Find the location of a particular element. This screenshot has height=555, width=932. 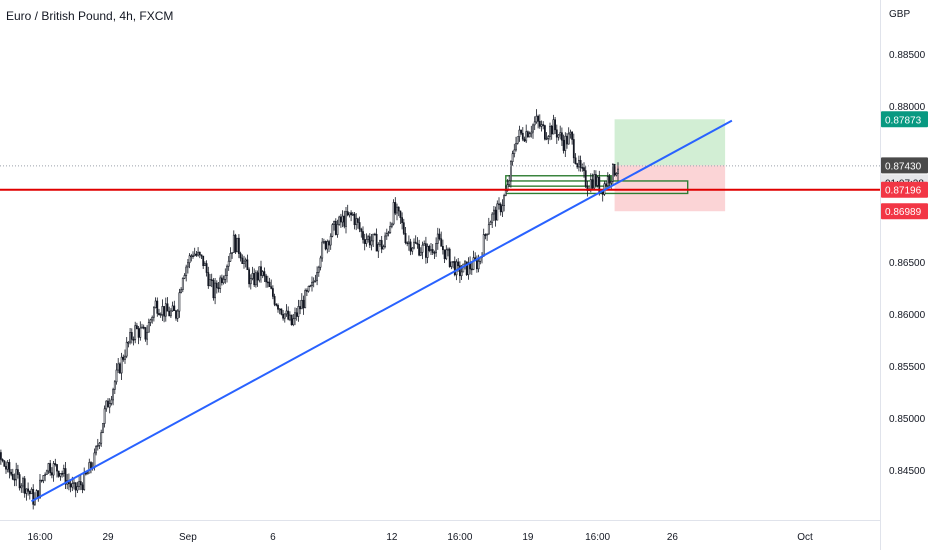

x-tick-label: 12 is located at coordinates (392, 537).